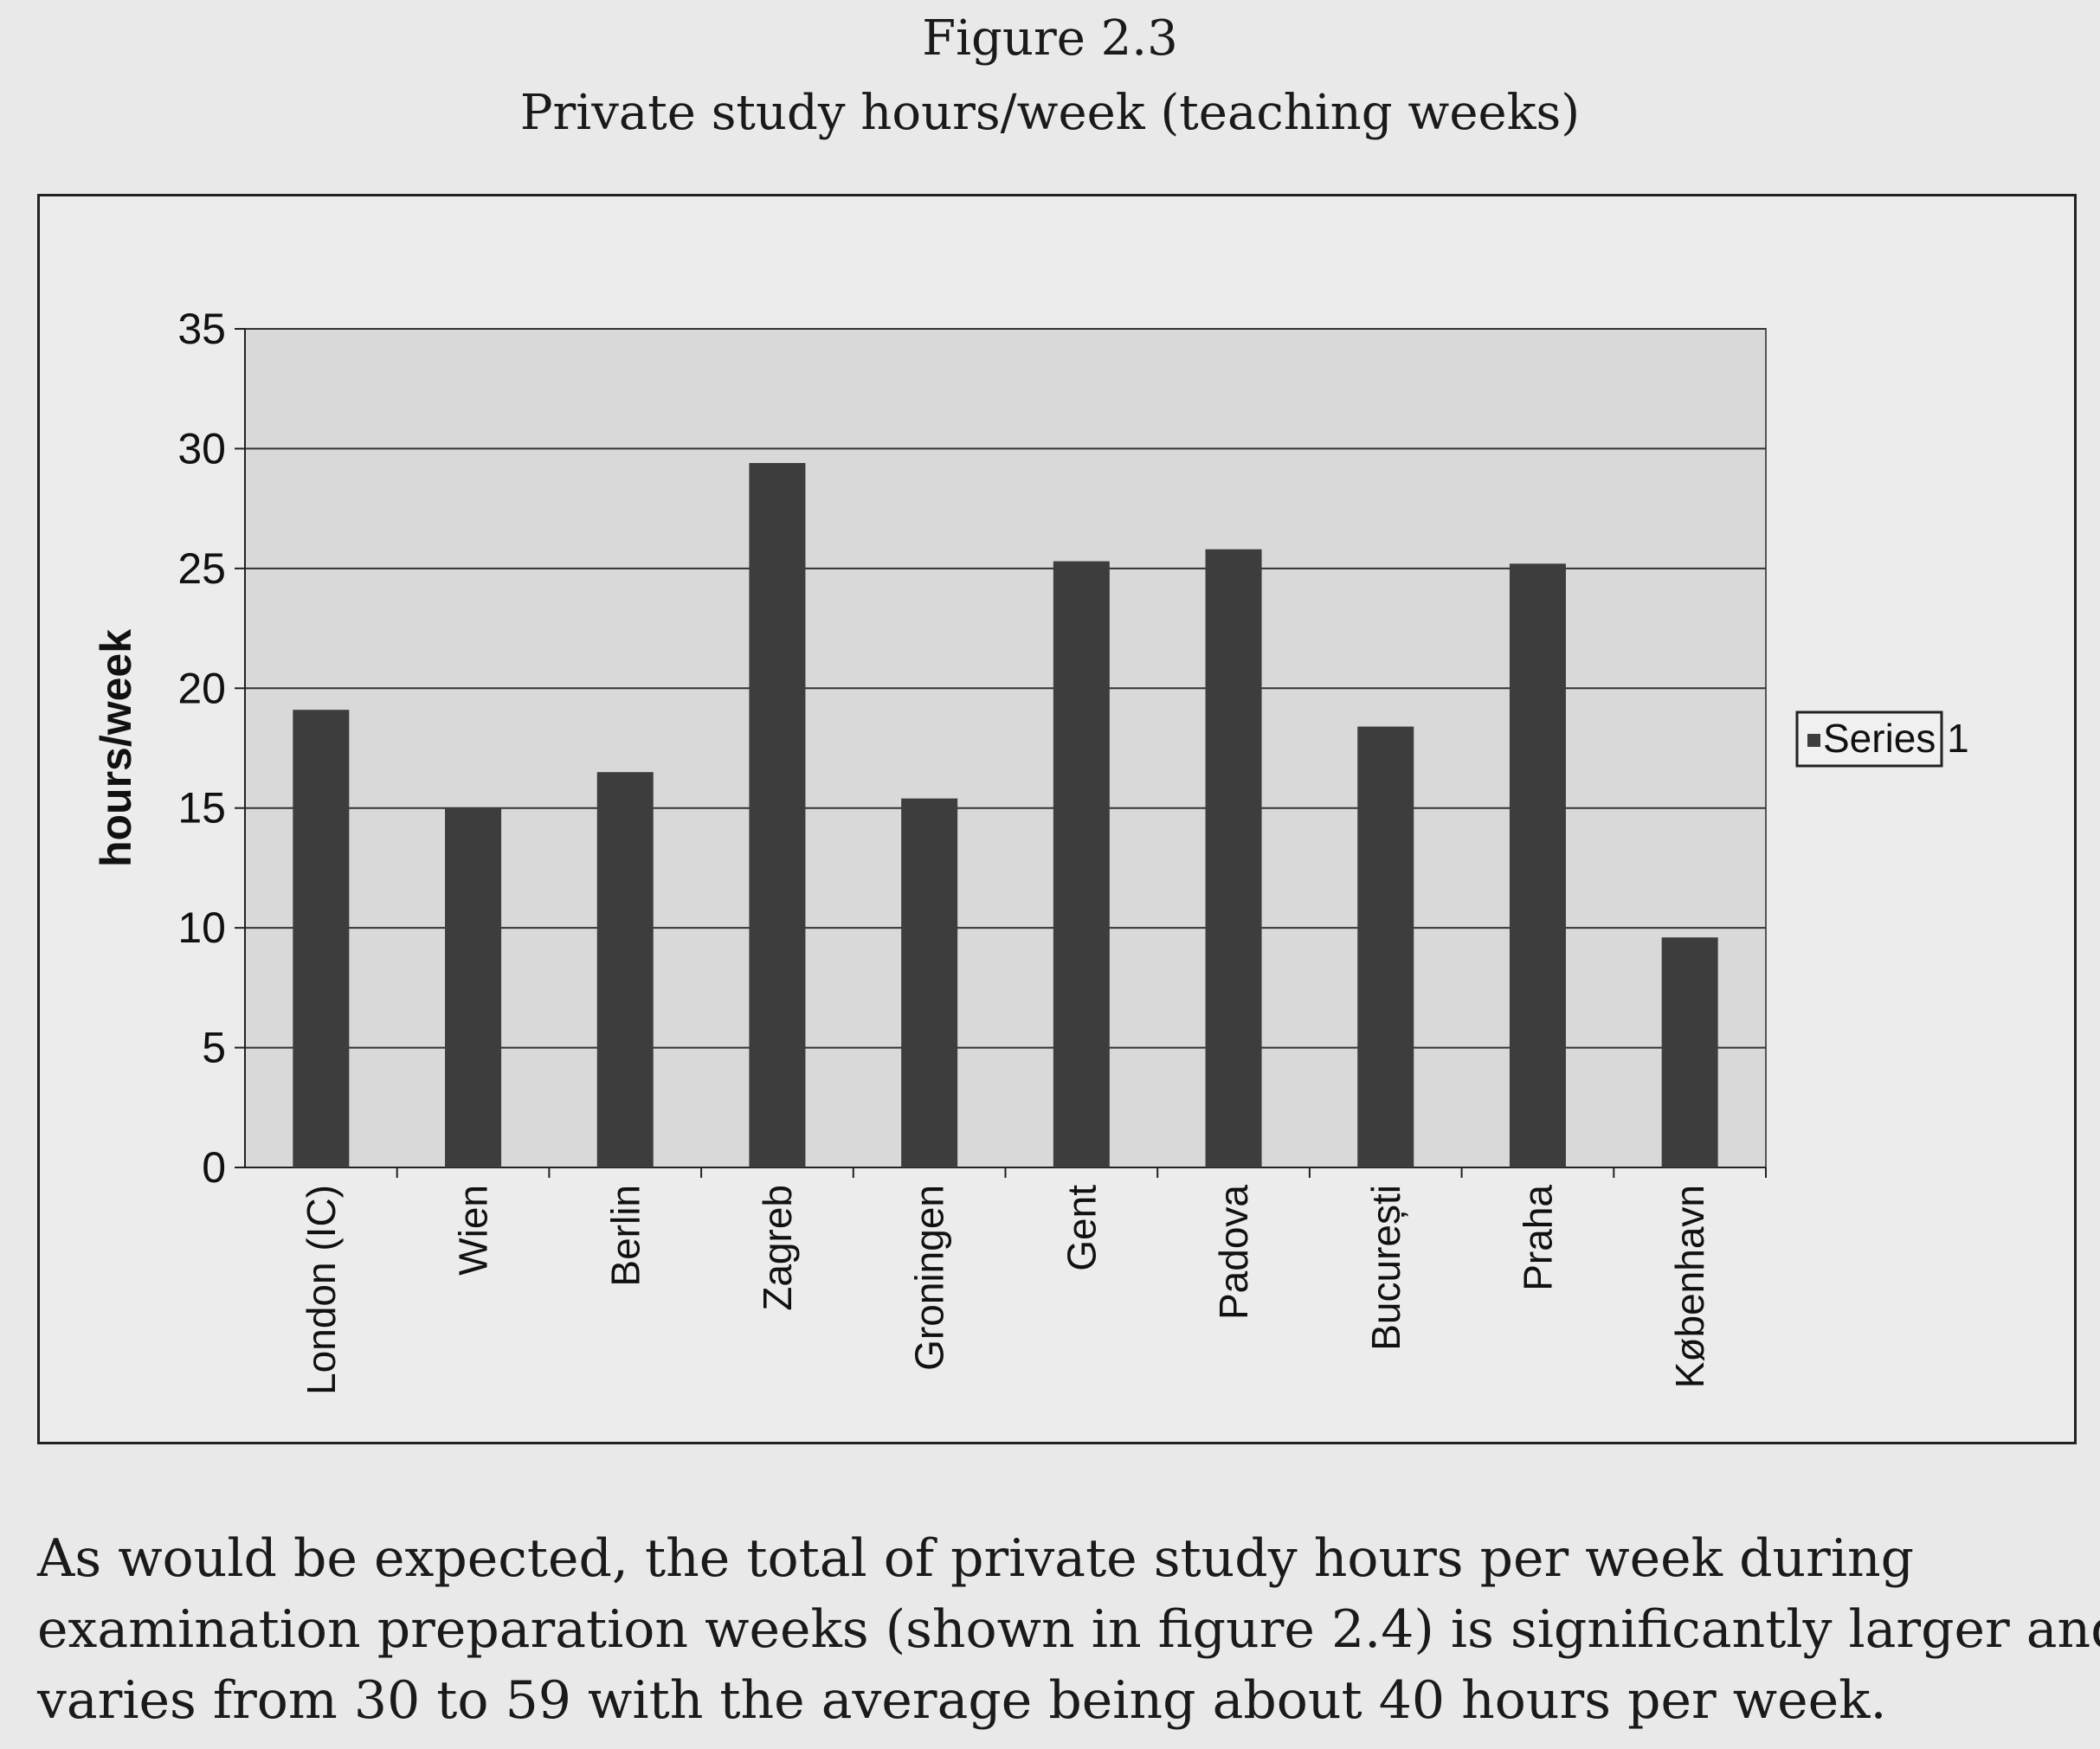 Image resolution: width=2100 pixels, height=1749 pixels. What do you see at coordinates (321, 1290) in the screenshot?
I see `x-tick-label: London (IC)` at bounding box center [321, 1290].